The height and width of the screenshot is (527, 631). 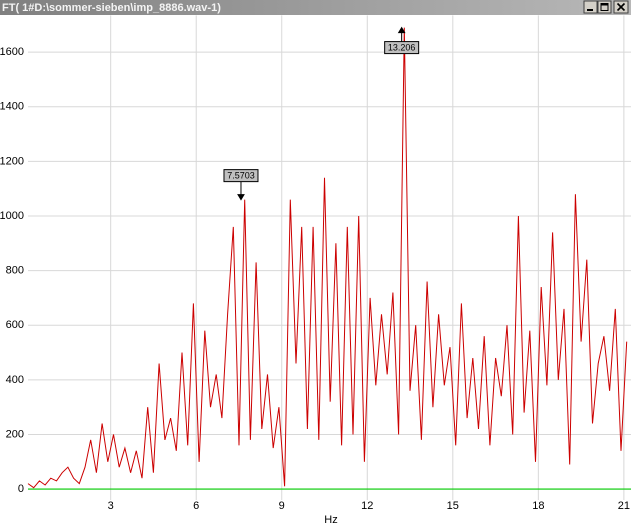 I want to click on annotation-label: 7.5703, so click(x=241, y=176).